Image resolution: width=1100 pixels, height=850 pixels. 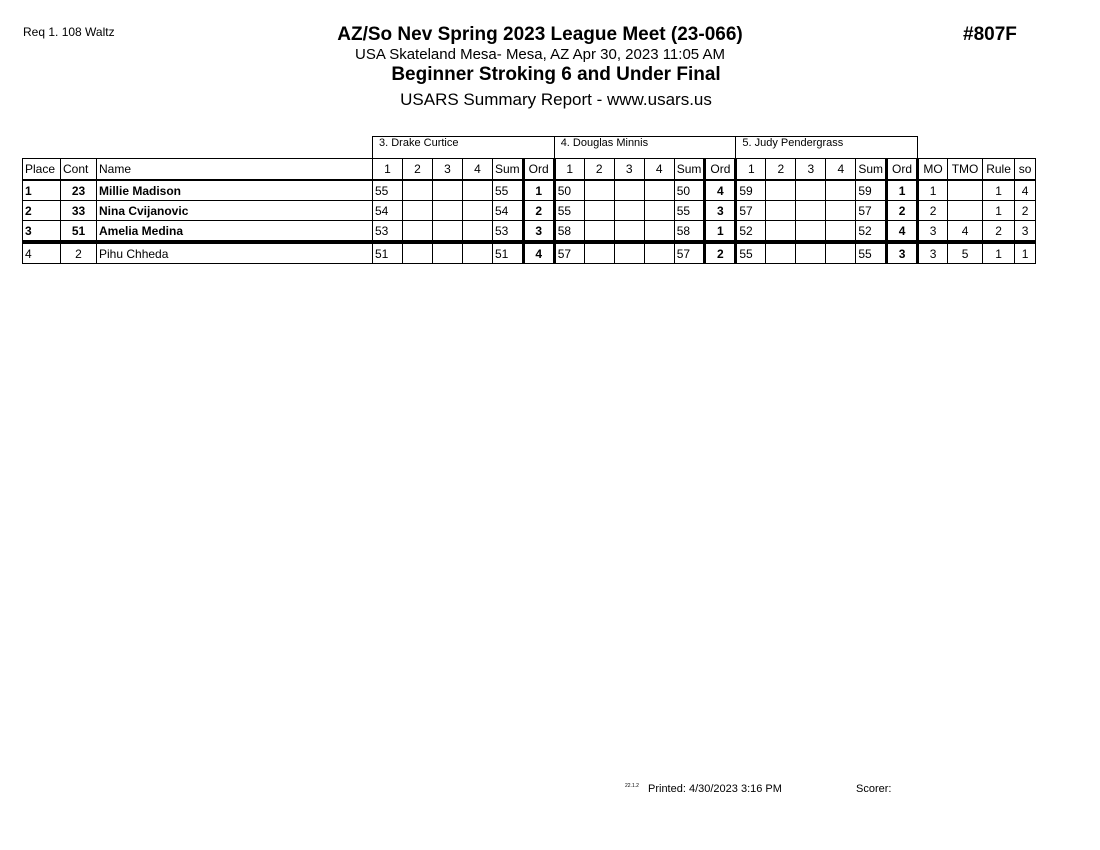 What do you see at coordinates (41, 169) in the screenshot?
I see `column-header: Place` at bounding box center [41, 169].